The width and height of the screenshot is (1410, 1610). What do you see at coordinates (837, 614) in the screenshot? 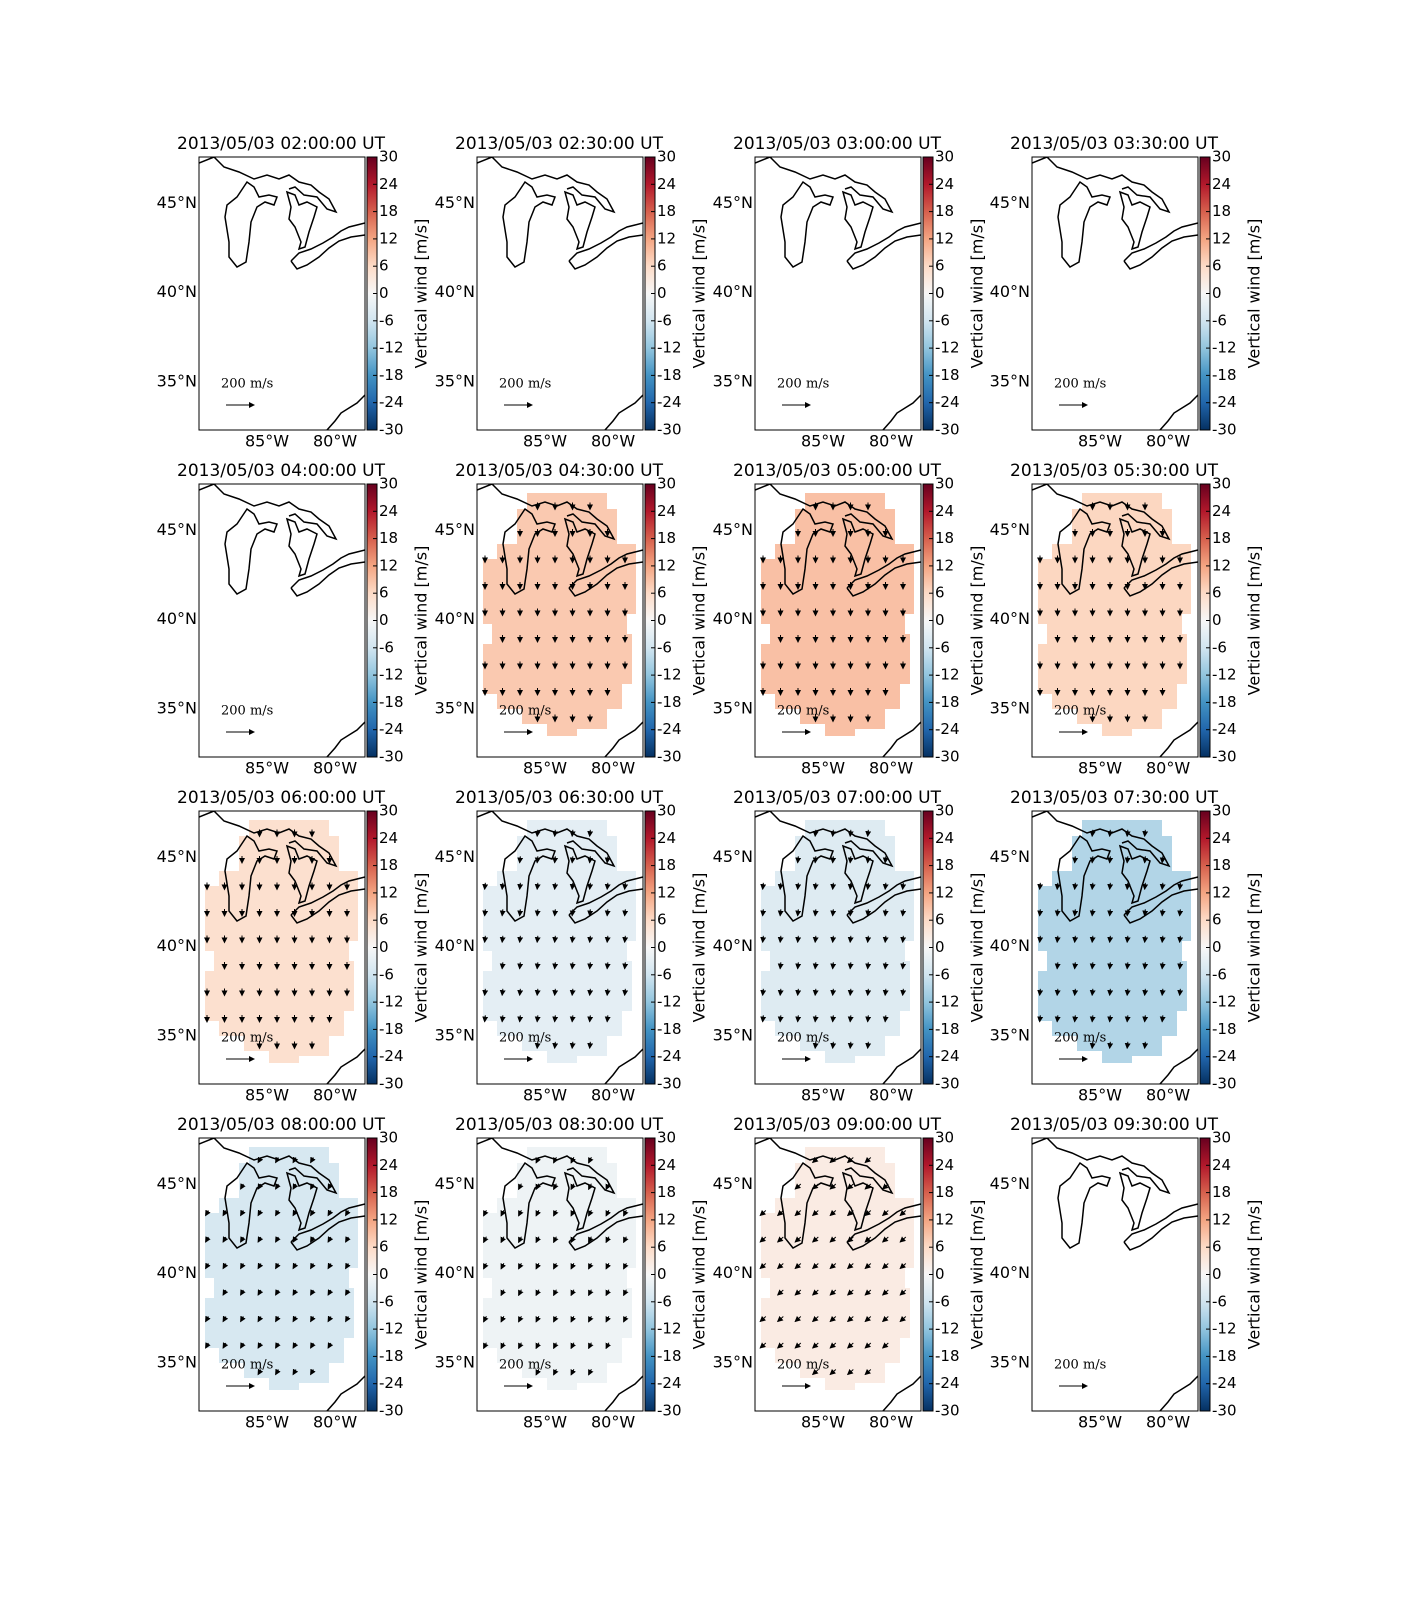
I see `vertical-wind-field` at bounding box center [837, 614].